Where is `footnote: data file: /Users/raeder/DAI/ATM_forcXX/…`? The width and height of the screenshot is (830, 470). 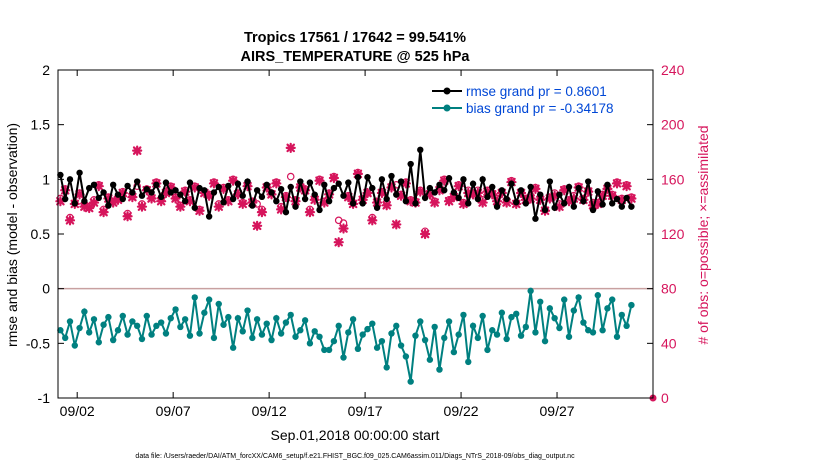 footnote: data file: /Users/raeder/DAI/ATM_forcXX/… is located at coordinates (355, 456).